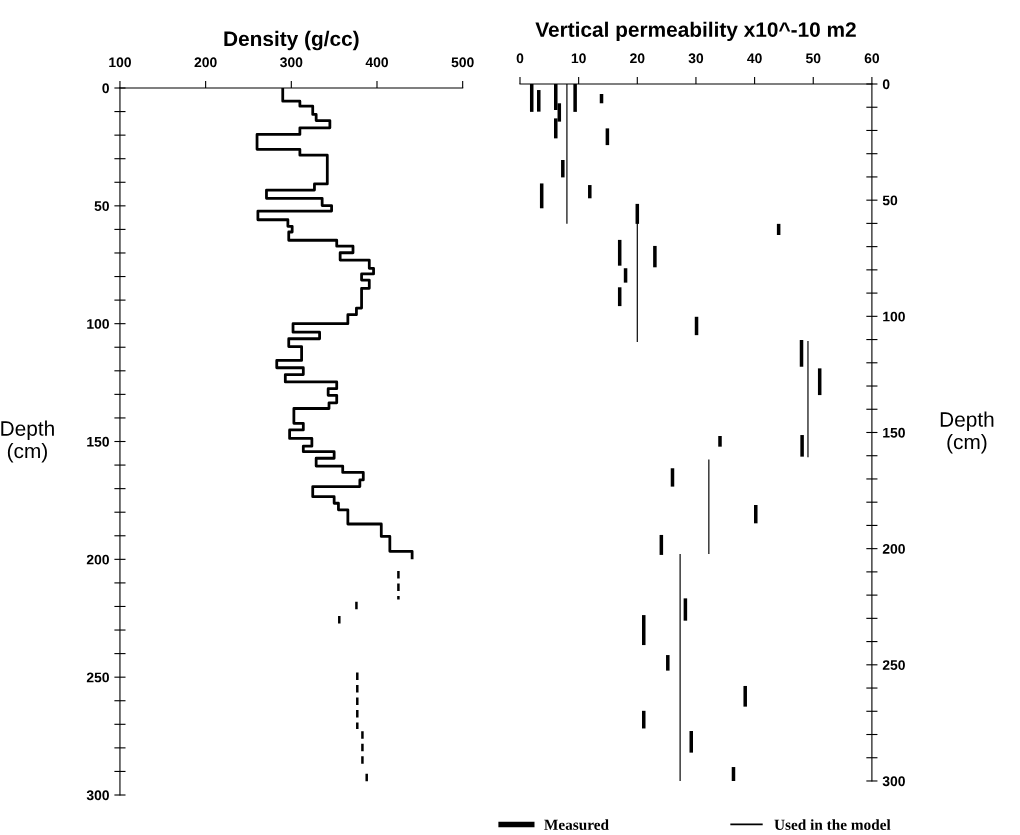  Describe the element at coordinates (205, 62) in the screenshot. I see `x-tick-label: 200` at that location.